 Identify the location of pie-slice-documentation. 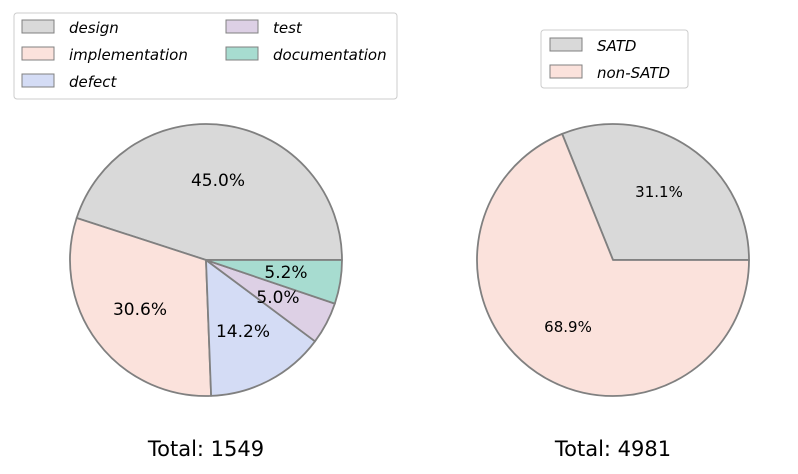
(274, 282).